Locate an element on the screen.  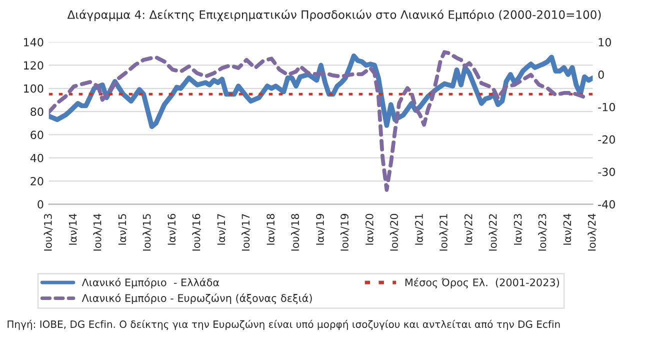
y-tick-label: 120 is located at coordinates (34, 65).